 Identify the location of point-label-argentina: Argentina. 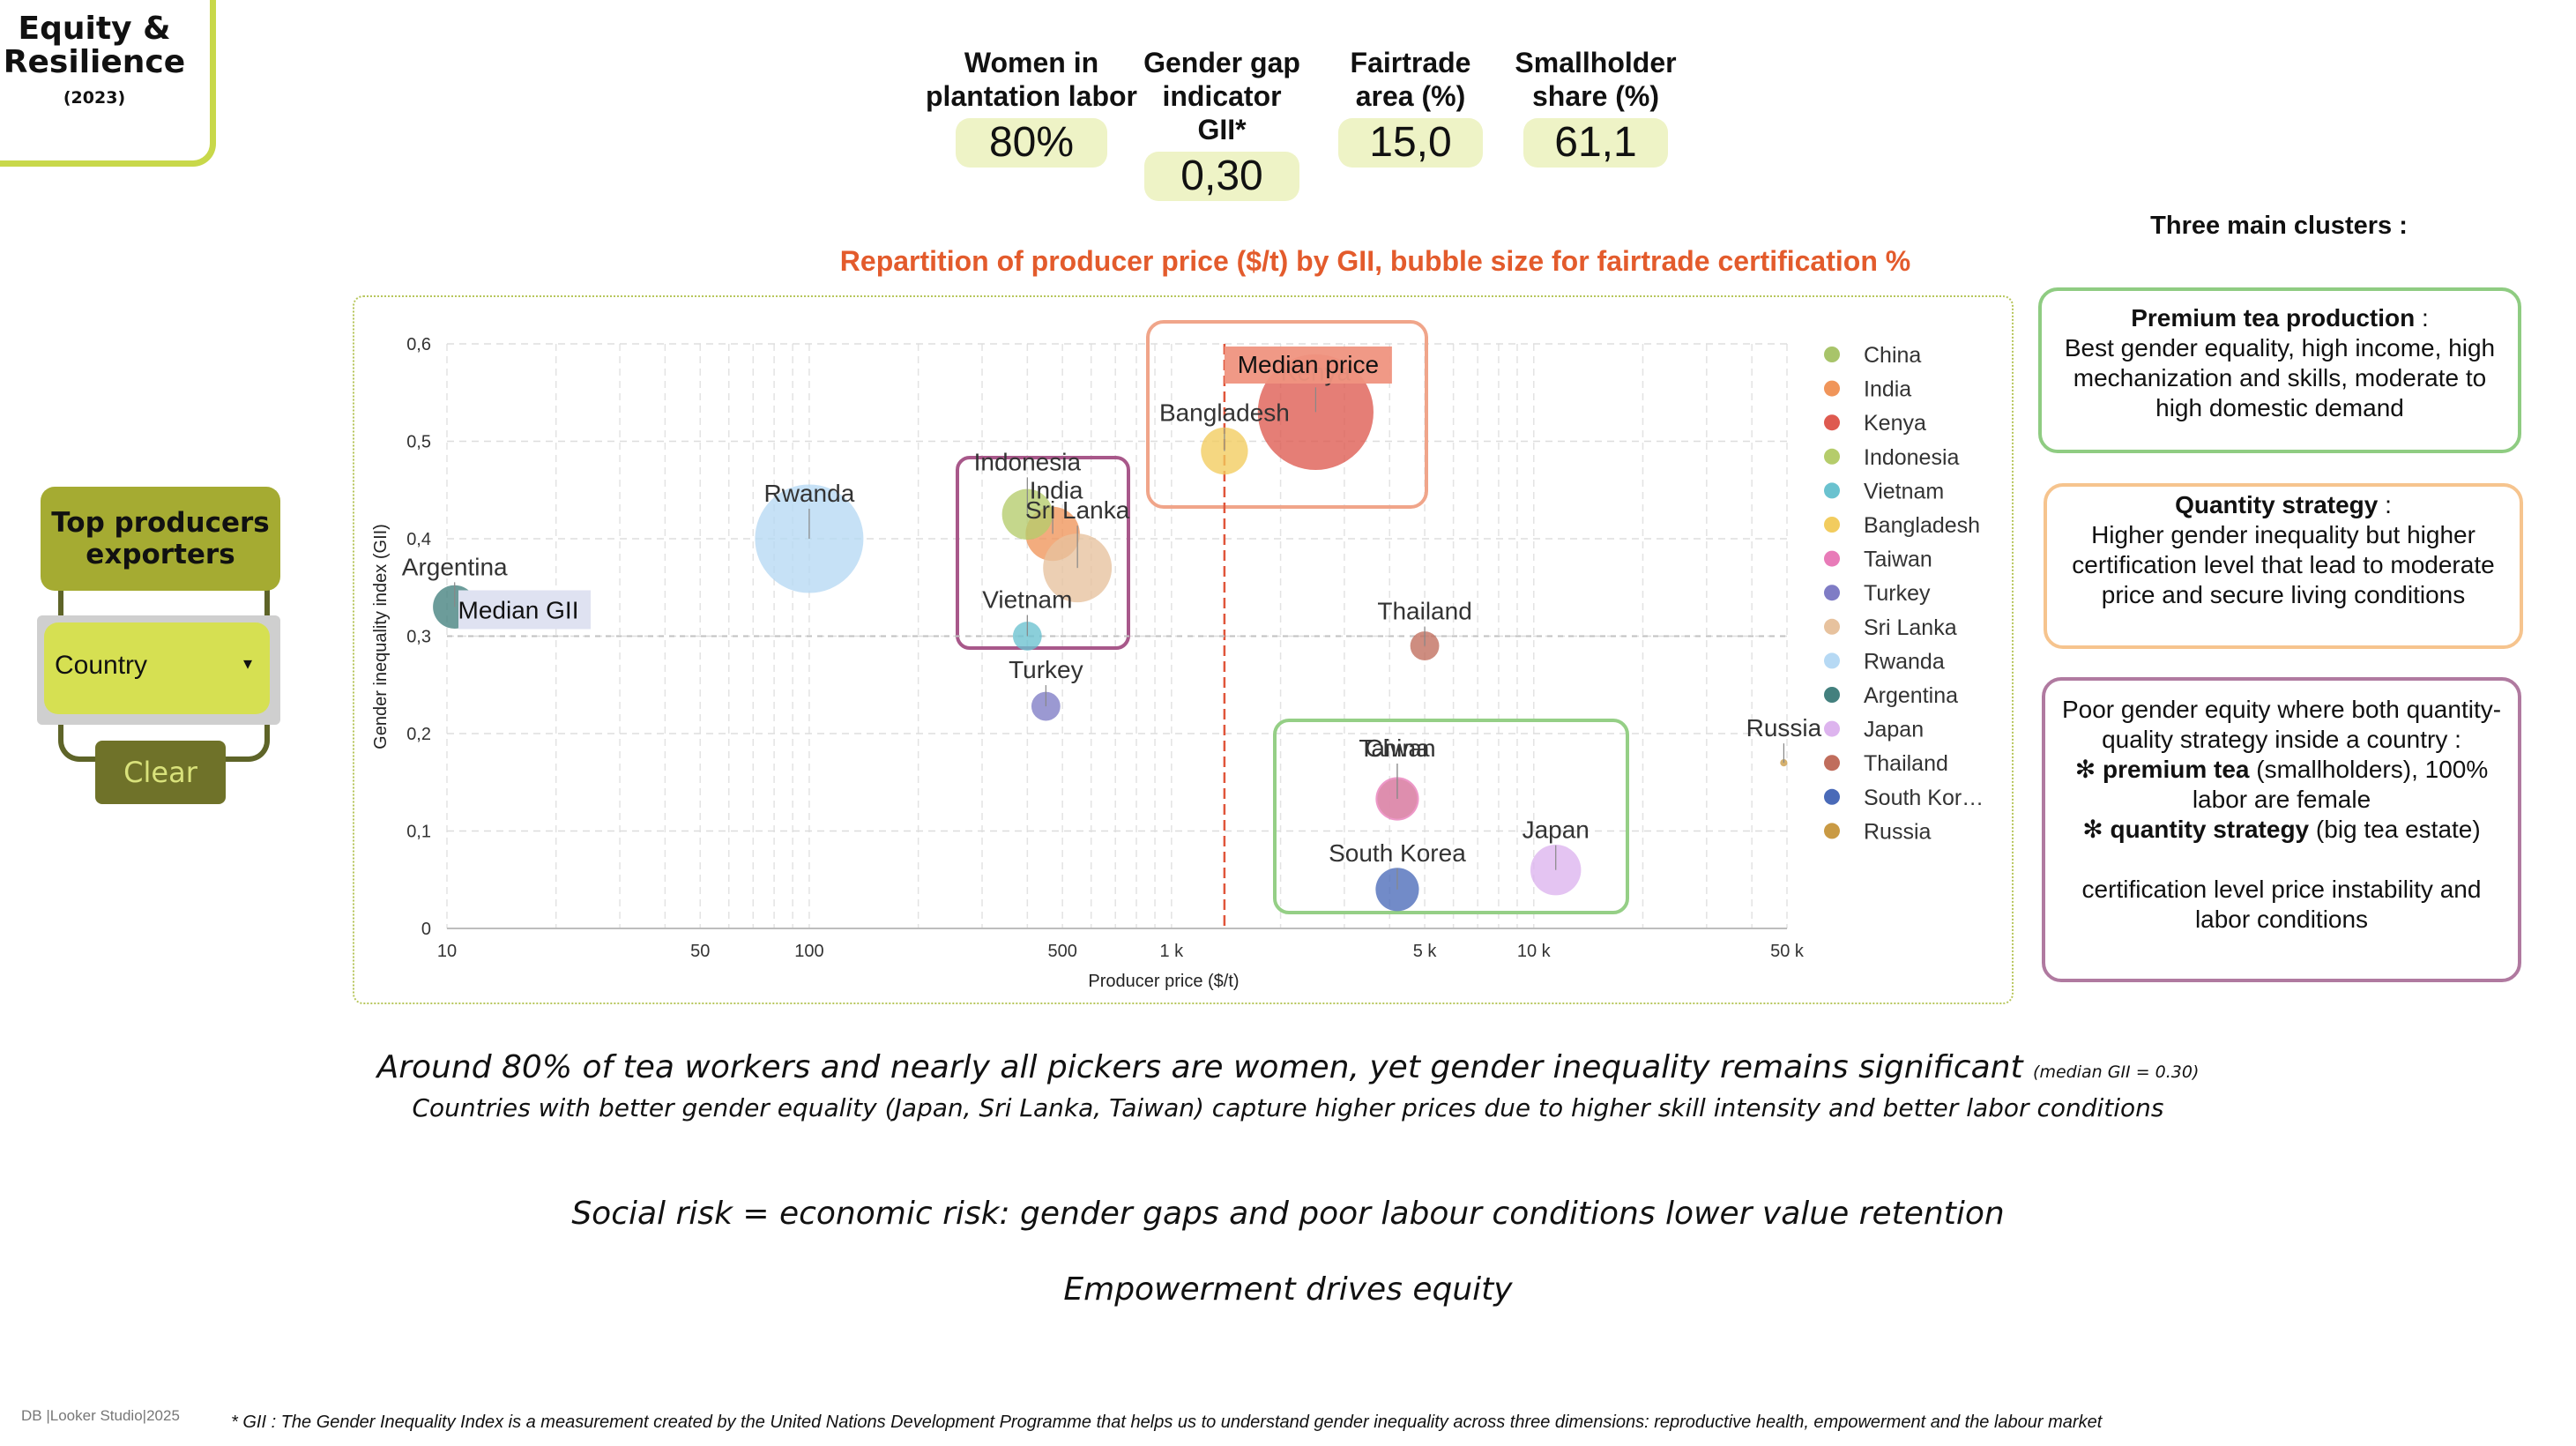
(455, 566).